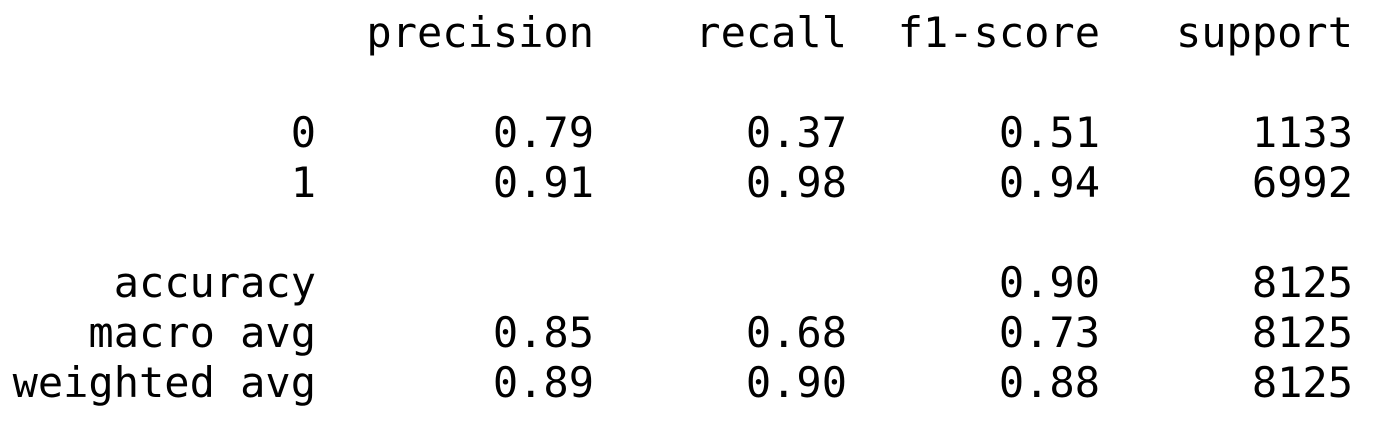  Describe the element at coordinates (543, 332) in the screenshot. I see `precision-value: 0.85` at that location.